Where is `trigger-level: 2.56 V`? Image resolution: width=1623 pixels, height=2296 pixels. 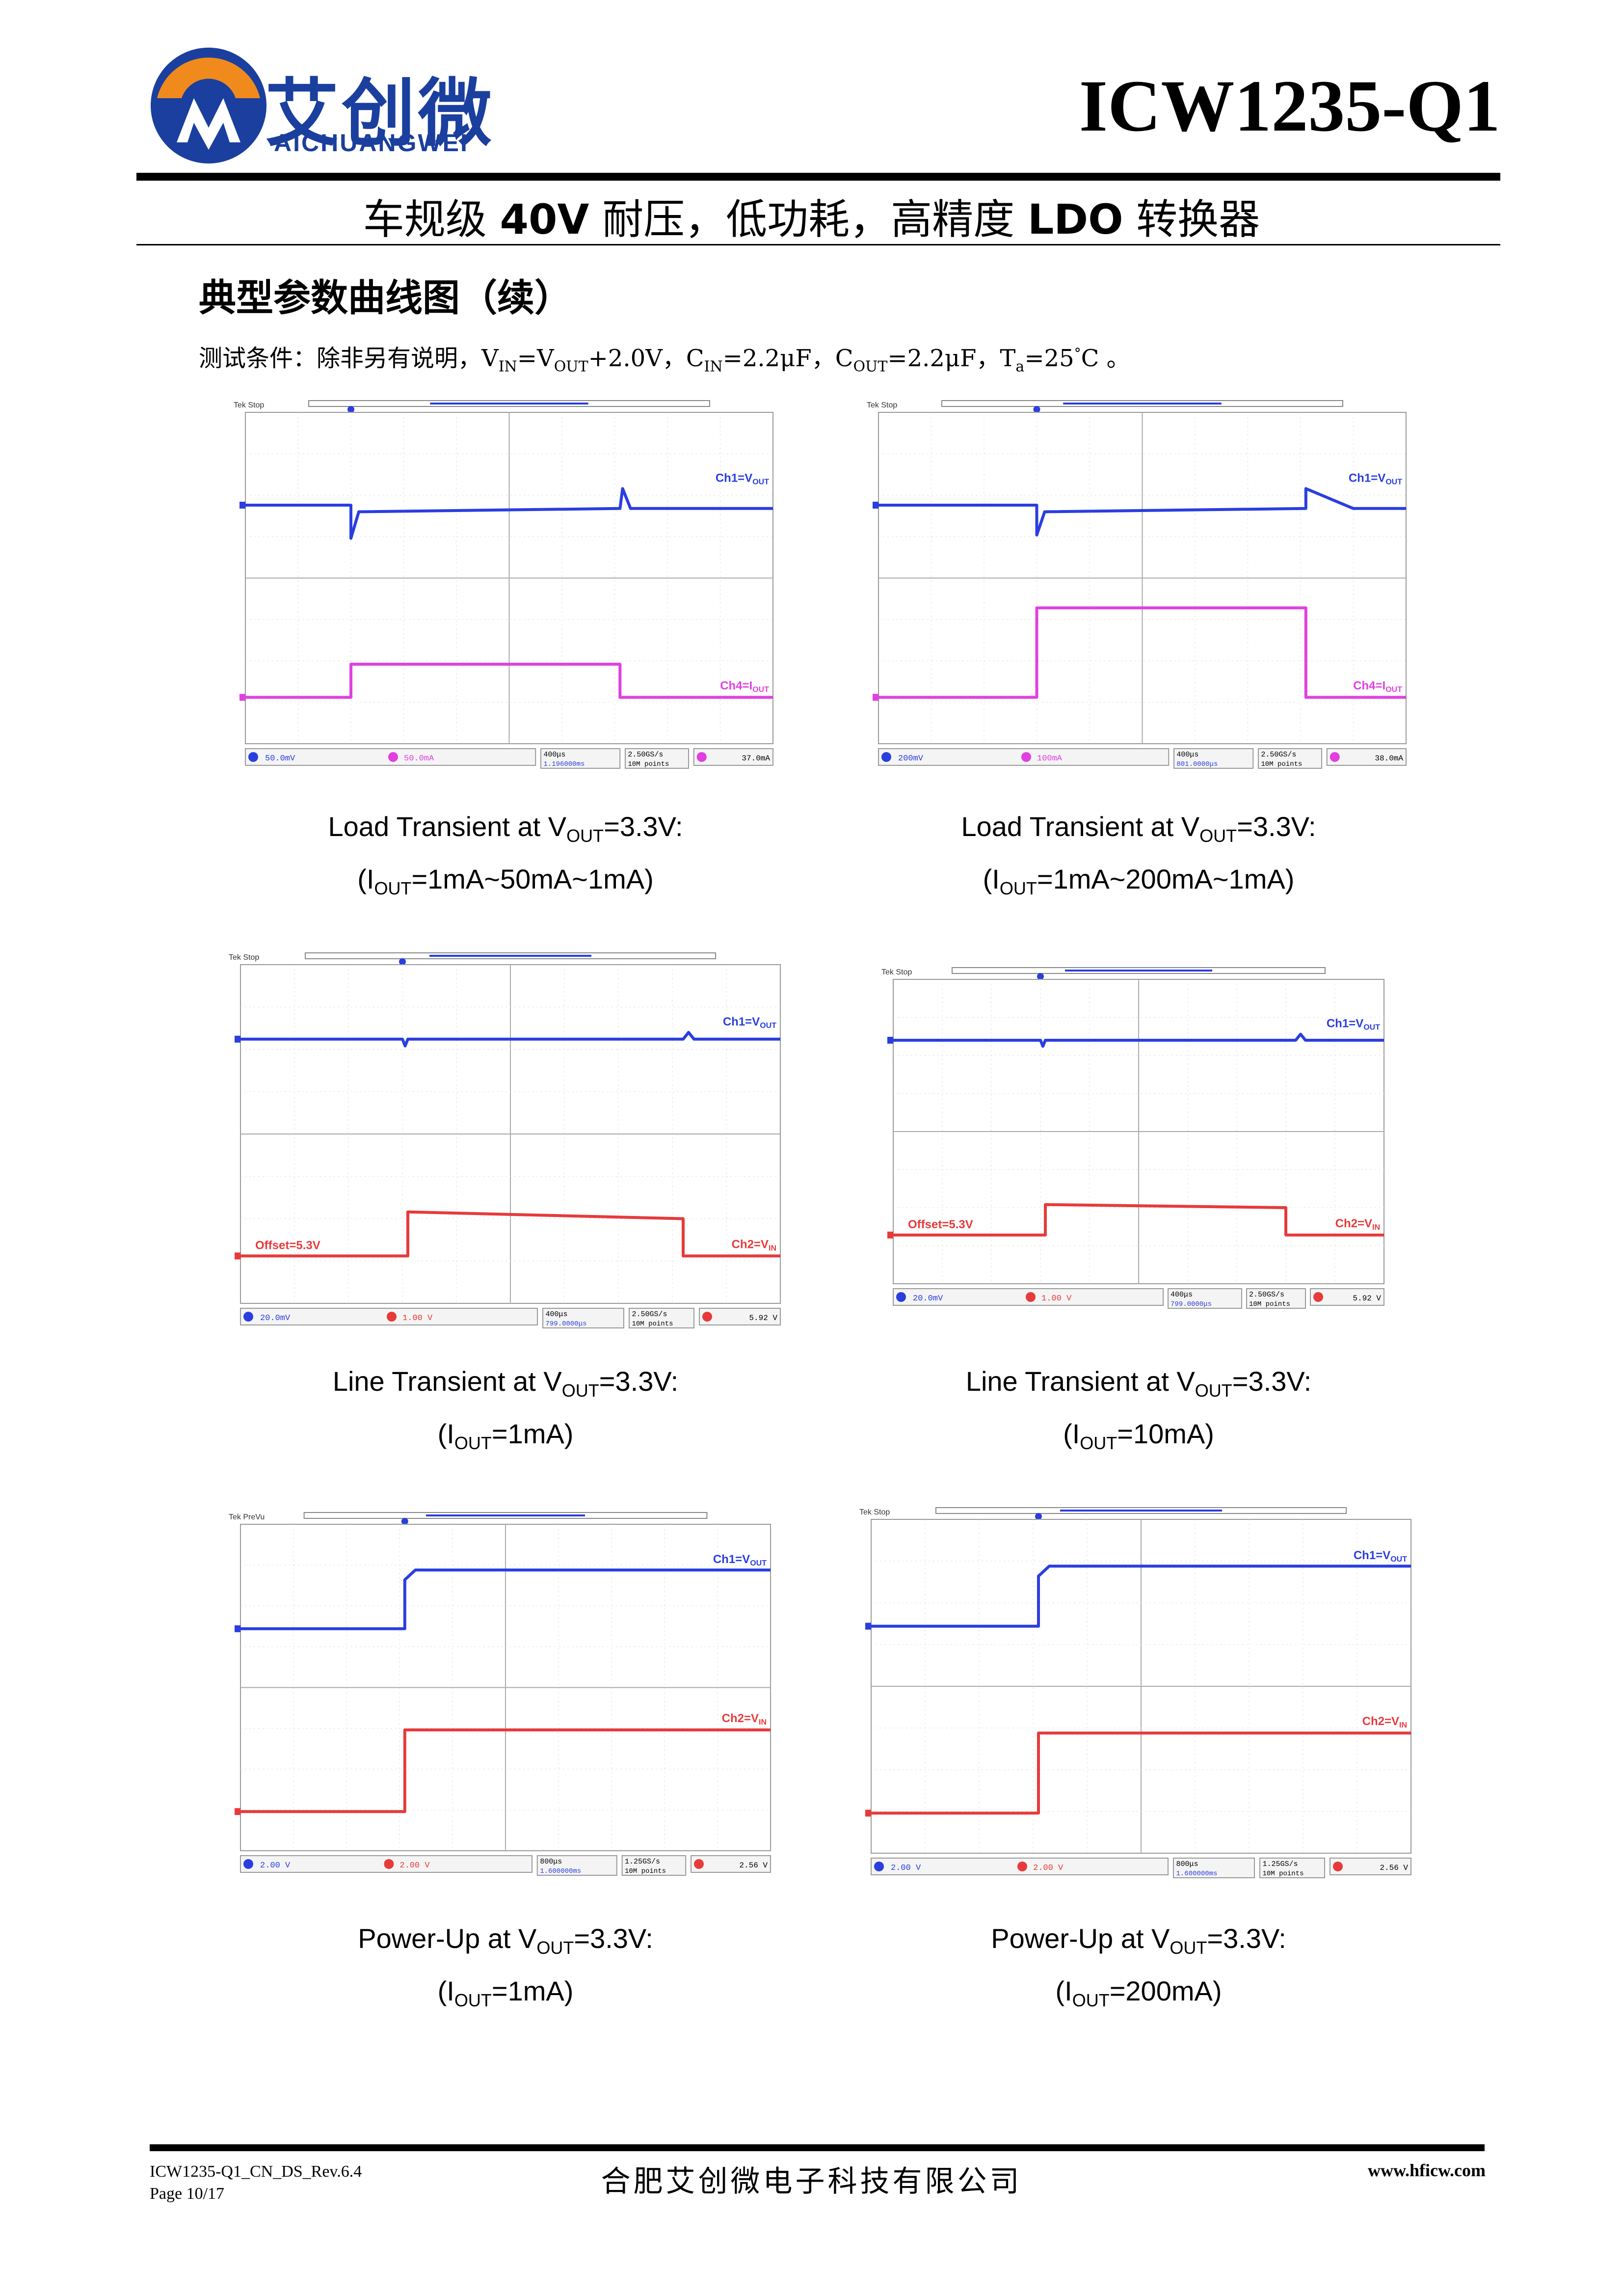
trigger-level: 2.56 V is located at coordinates (753, 1865).